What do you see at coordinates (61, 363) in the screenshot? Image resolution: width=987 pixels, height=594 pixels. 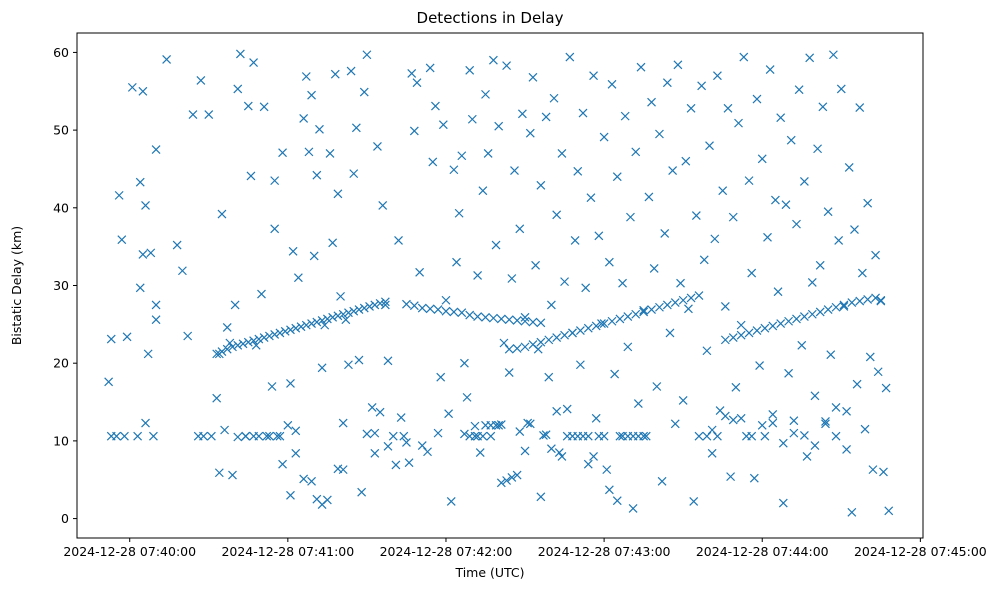 I see `y-tick-label: 20` at bounding box center [61, 363].